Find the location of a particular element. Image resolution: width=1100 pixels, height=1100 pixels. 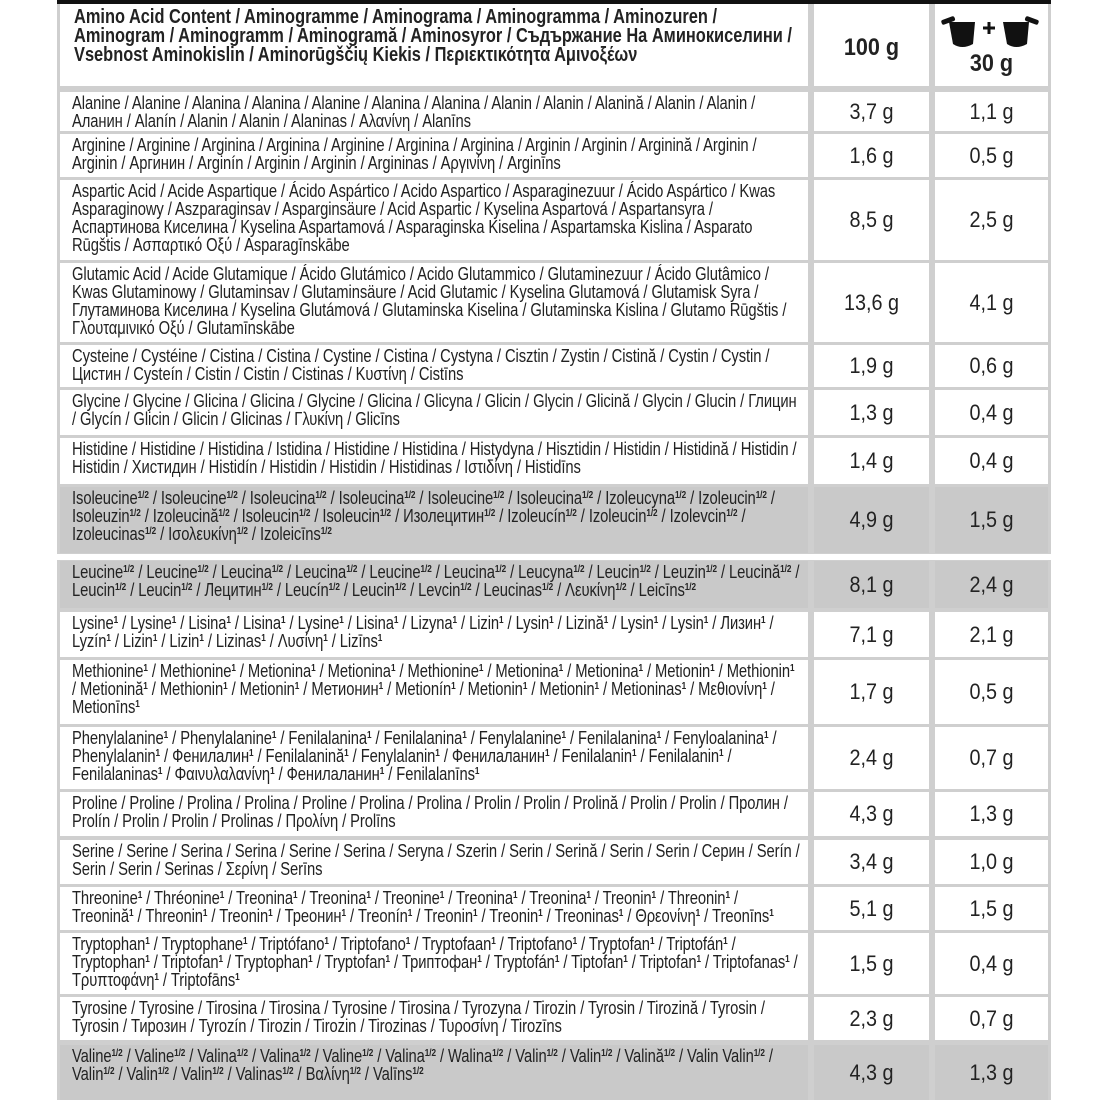

name-text: / Metionina is located at coordinates (601, 671).